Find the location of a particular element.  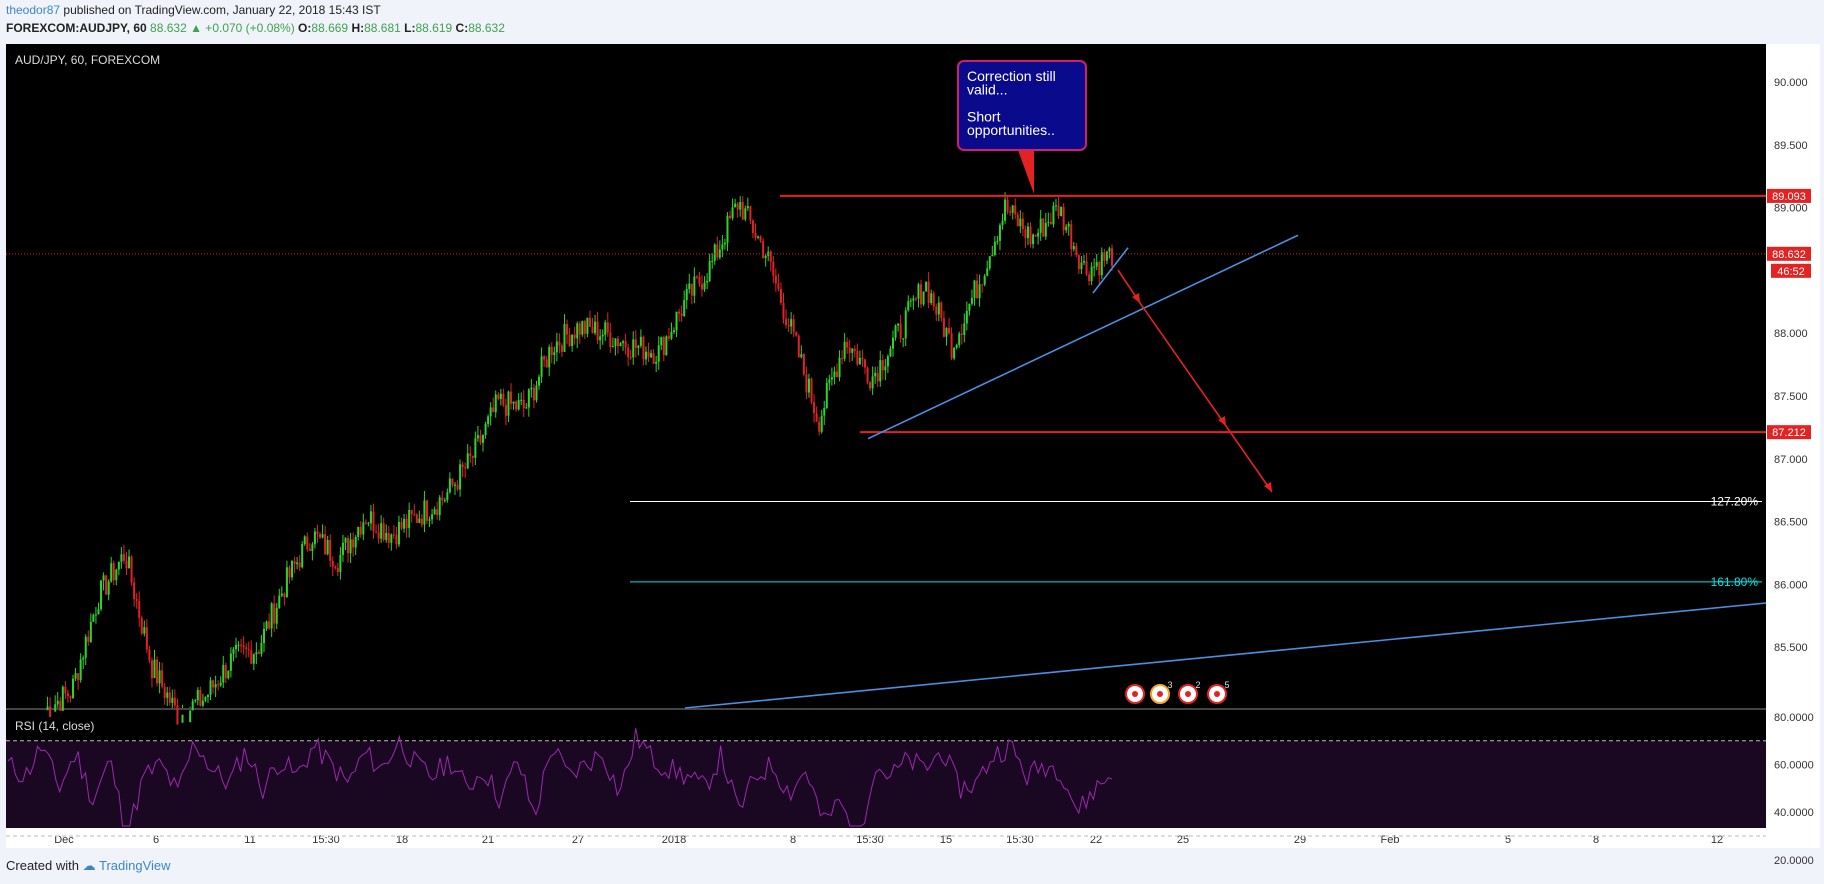

rsi-tick-label: 40.0000 is located at coordinates (1794, 813).